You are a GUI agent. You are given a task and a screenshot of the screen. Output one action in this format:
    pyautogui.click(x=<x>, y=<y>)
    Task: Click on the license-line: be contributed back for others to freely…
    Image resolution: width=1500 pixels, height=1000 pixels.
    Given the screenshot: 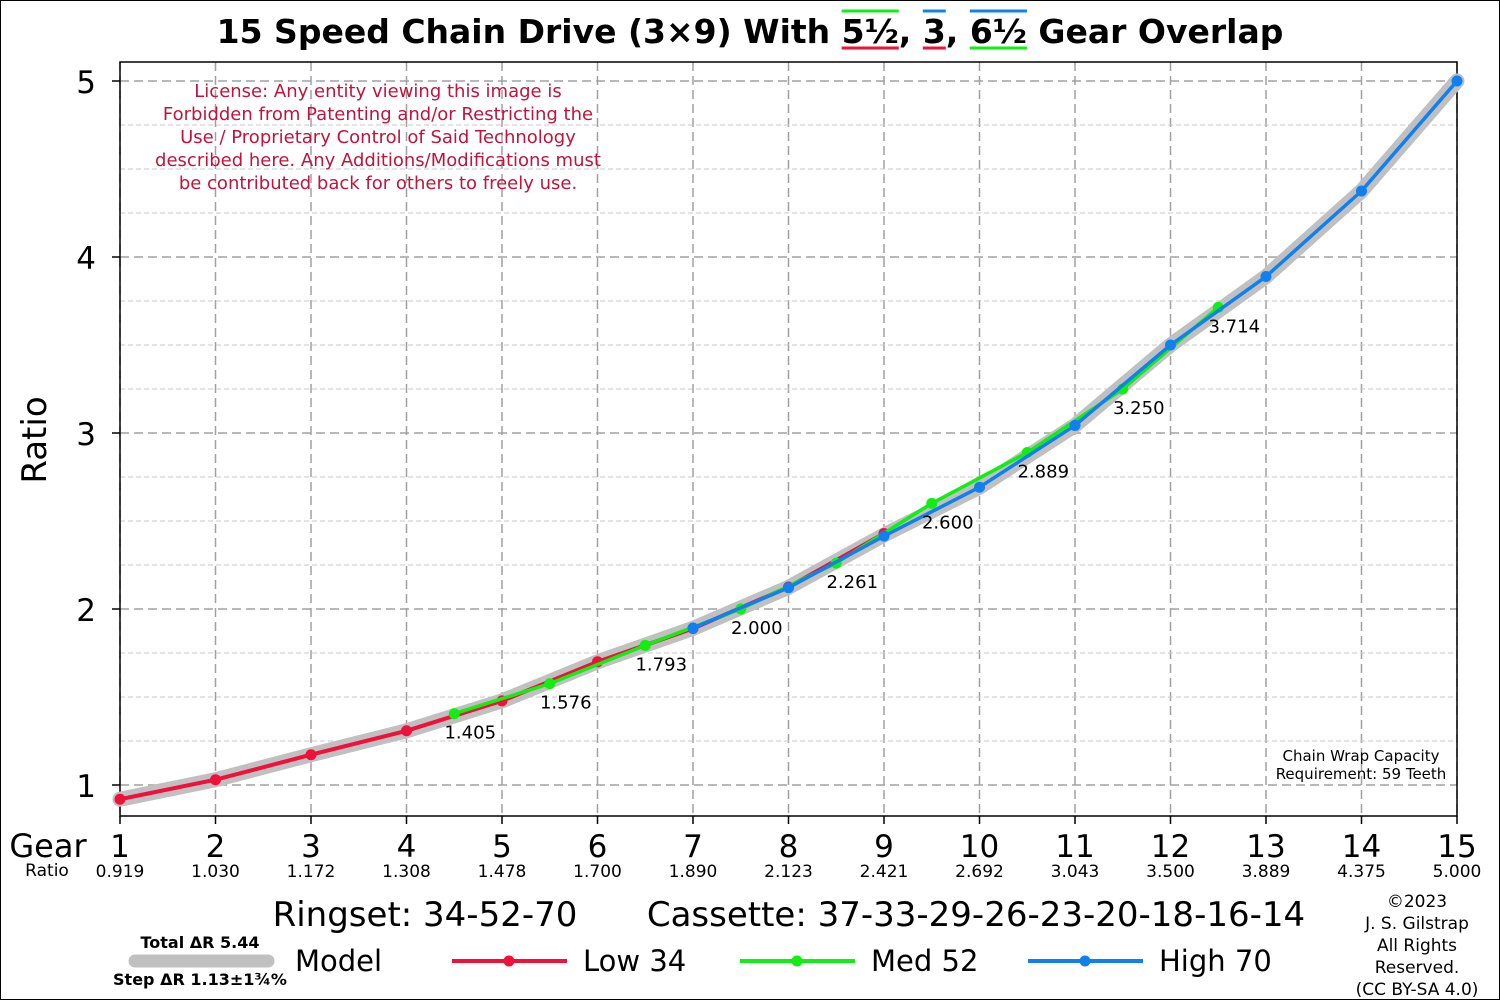 What is the action you would take?
    pyautogui.click(x=378, y=183)
    